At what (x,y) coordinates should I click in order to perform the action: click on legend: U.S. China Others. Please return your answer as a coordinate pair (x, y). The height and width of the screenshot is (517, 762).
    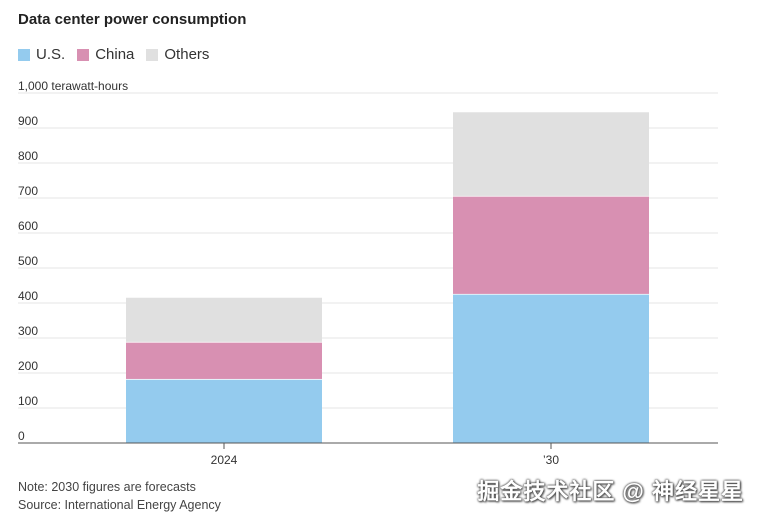
    Looking at the image, I should click on (119, 54).